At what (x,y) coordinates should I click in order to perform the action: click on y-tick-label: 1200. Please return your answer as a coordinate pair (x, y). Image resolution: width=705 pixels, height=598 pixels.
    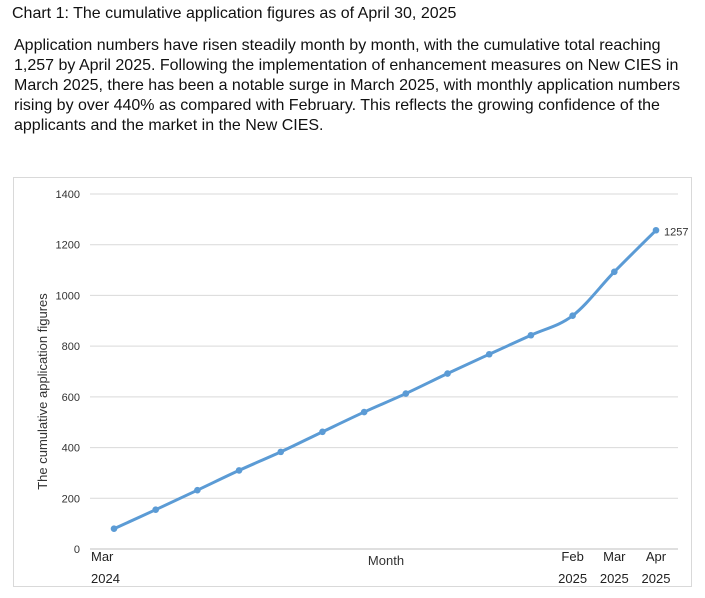
    Looking at the image, I should click on (68, 246).